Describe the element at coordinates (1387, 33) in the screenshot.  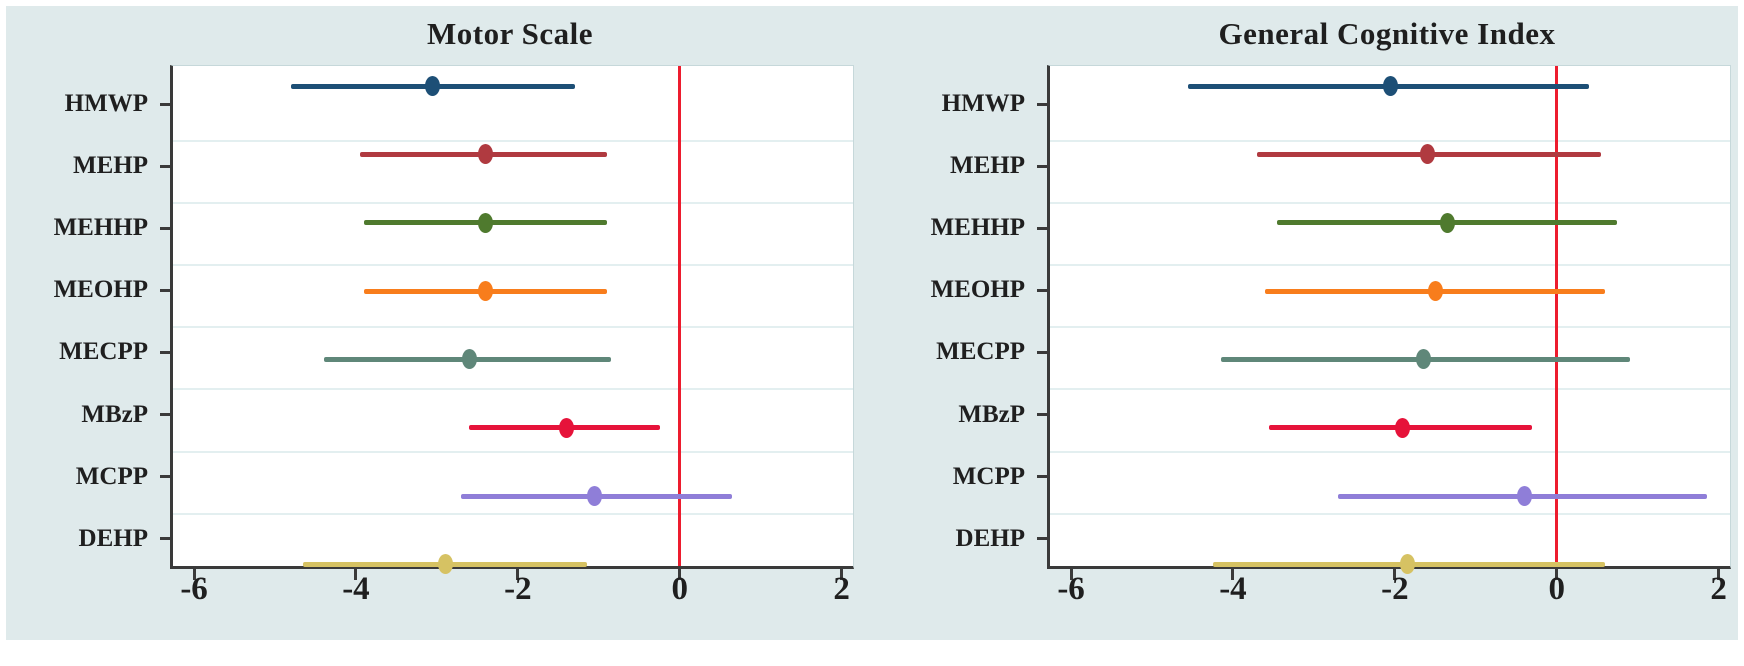
I see `panel-title-general-cognitive-index: General Cognitive Index` at that location.